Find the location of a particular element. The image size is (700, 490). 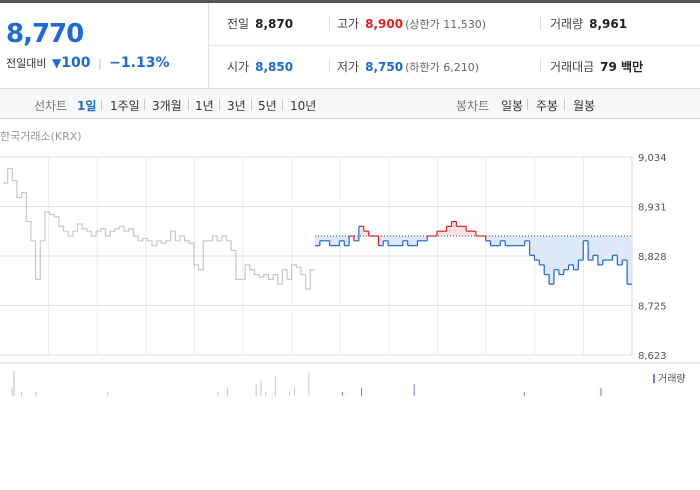

down-triangle-icon: ▼ is located at coordinates (56, 63).